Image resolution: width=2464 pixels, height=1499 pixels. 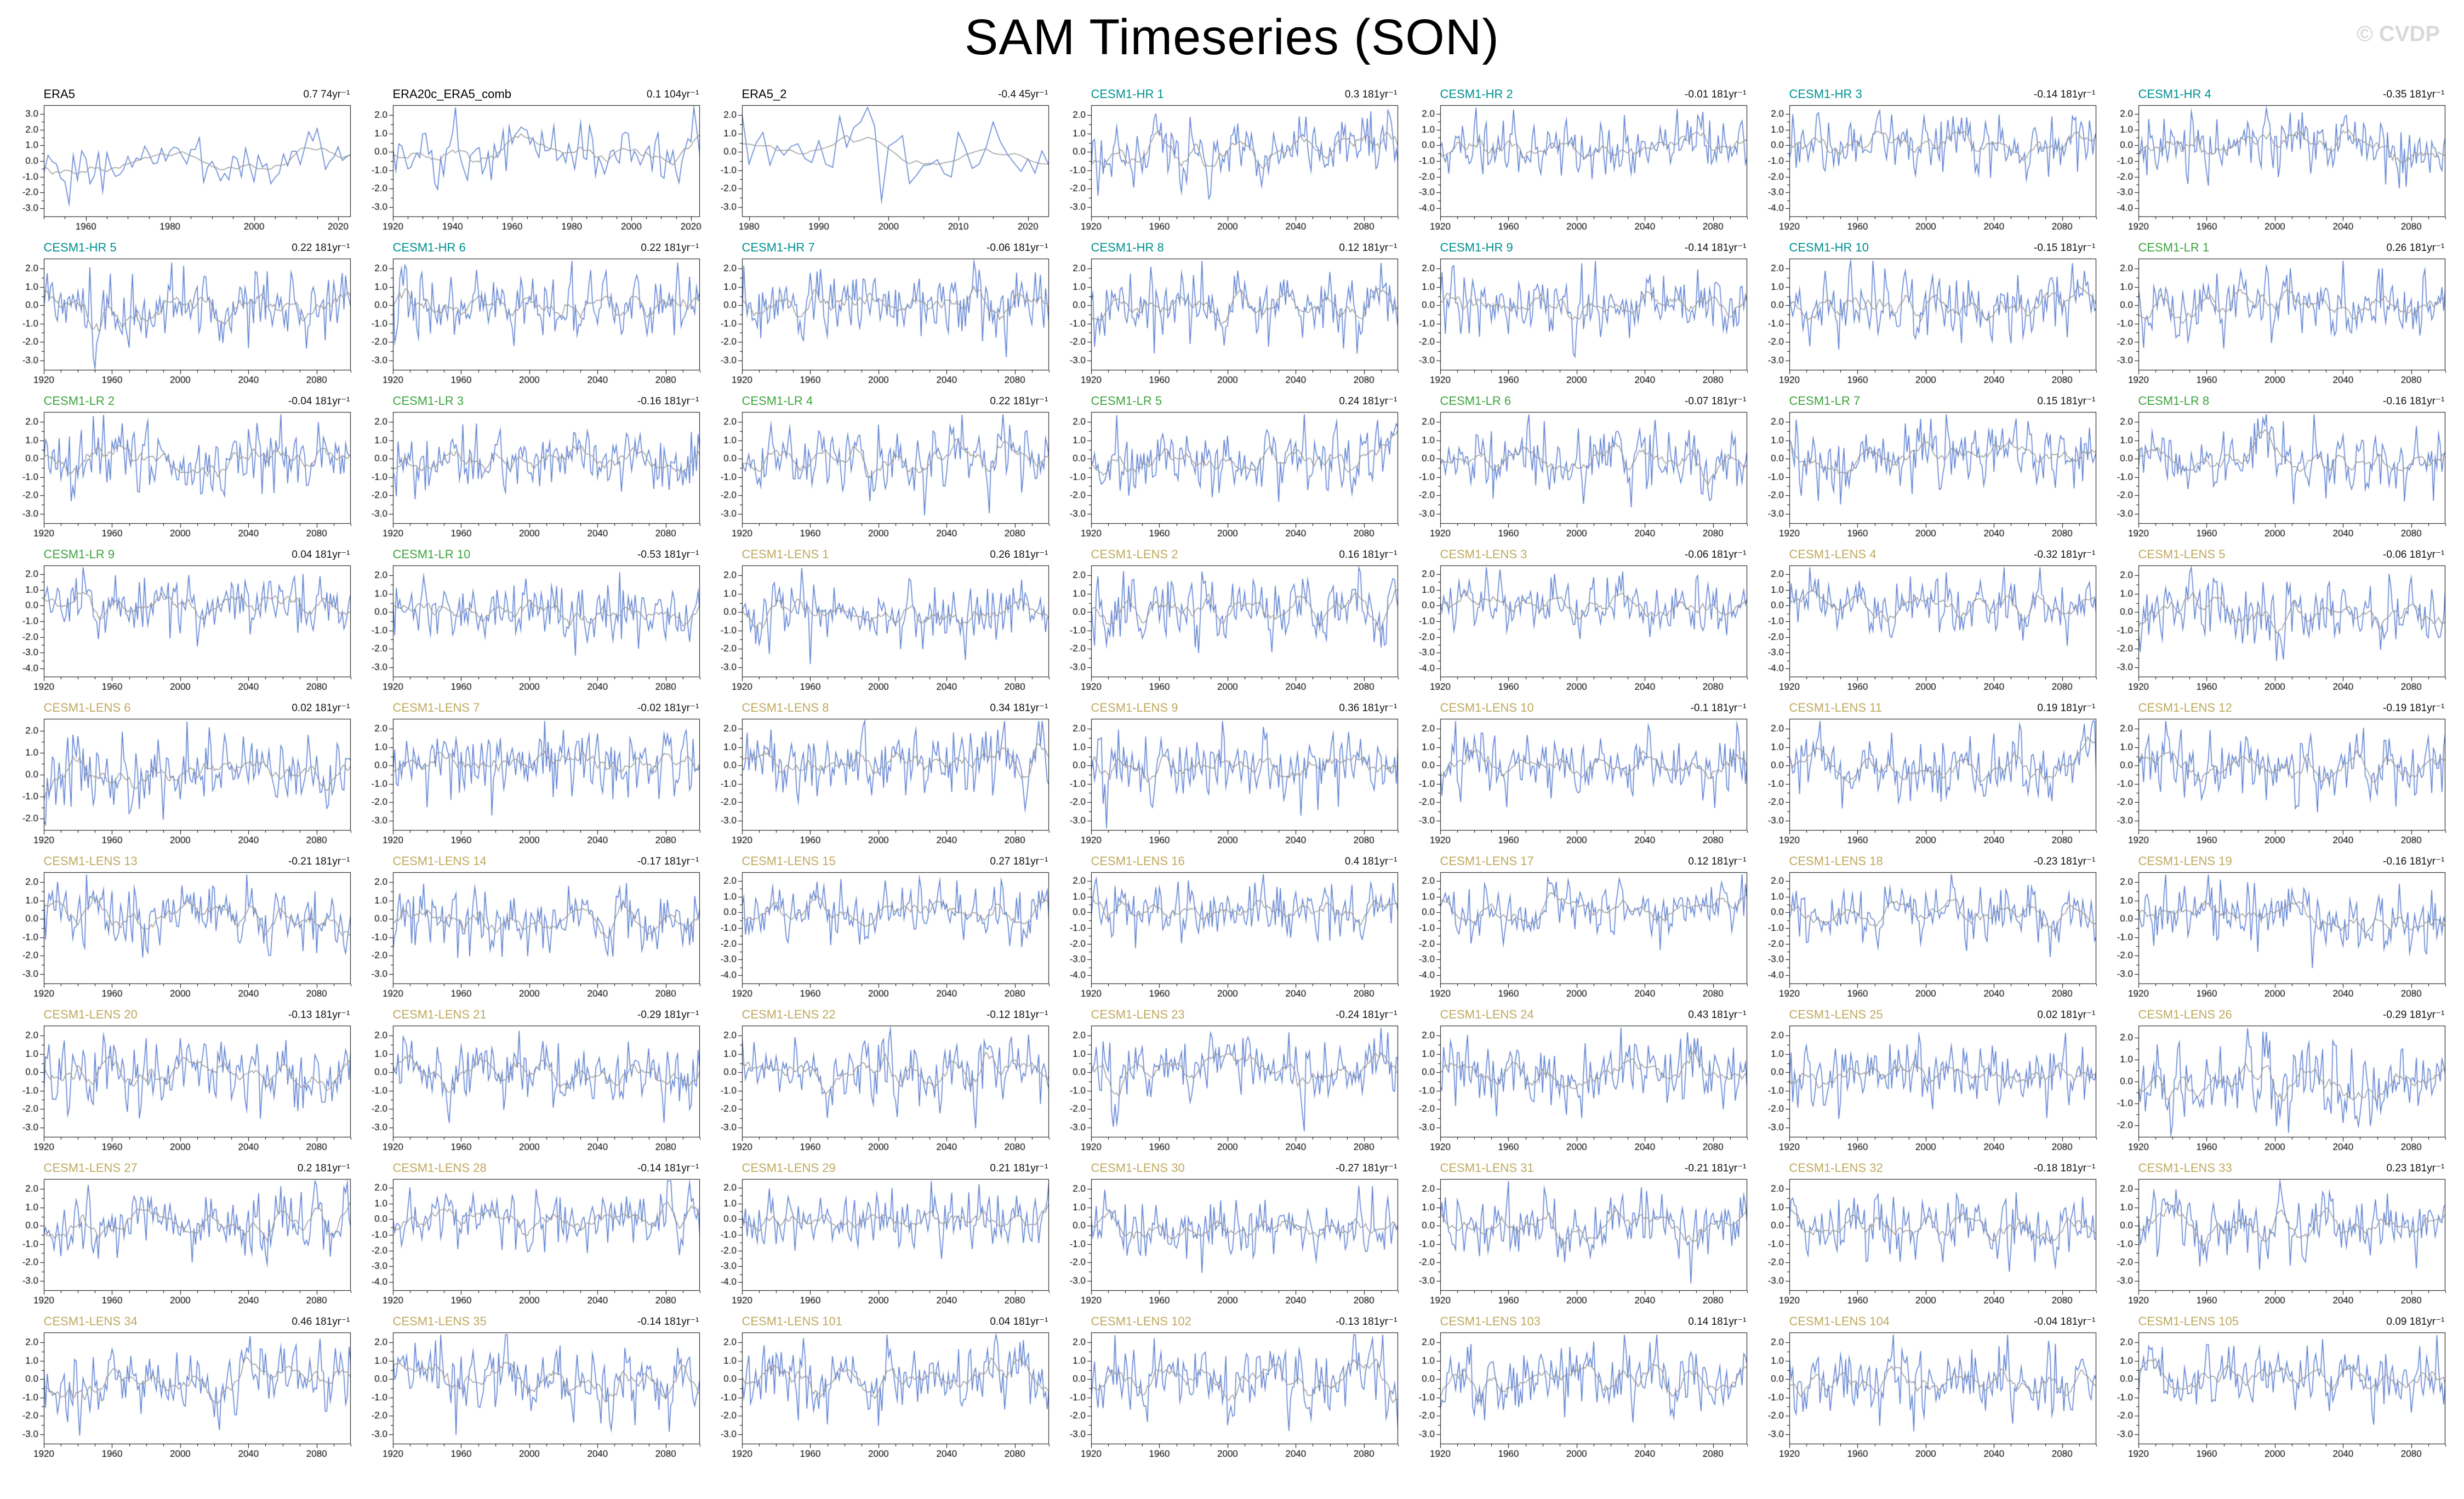 What do you see at coordinates (1134, 707) in the screenshot?
I see `panel-title: CESM1-LENS 9` at bounding box center [1134, 707].